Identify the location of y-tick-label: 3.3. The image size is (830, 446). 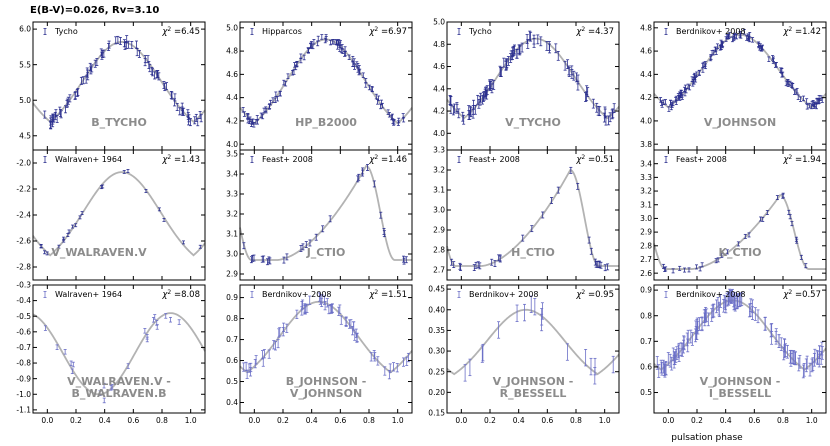
(439, 150).